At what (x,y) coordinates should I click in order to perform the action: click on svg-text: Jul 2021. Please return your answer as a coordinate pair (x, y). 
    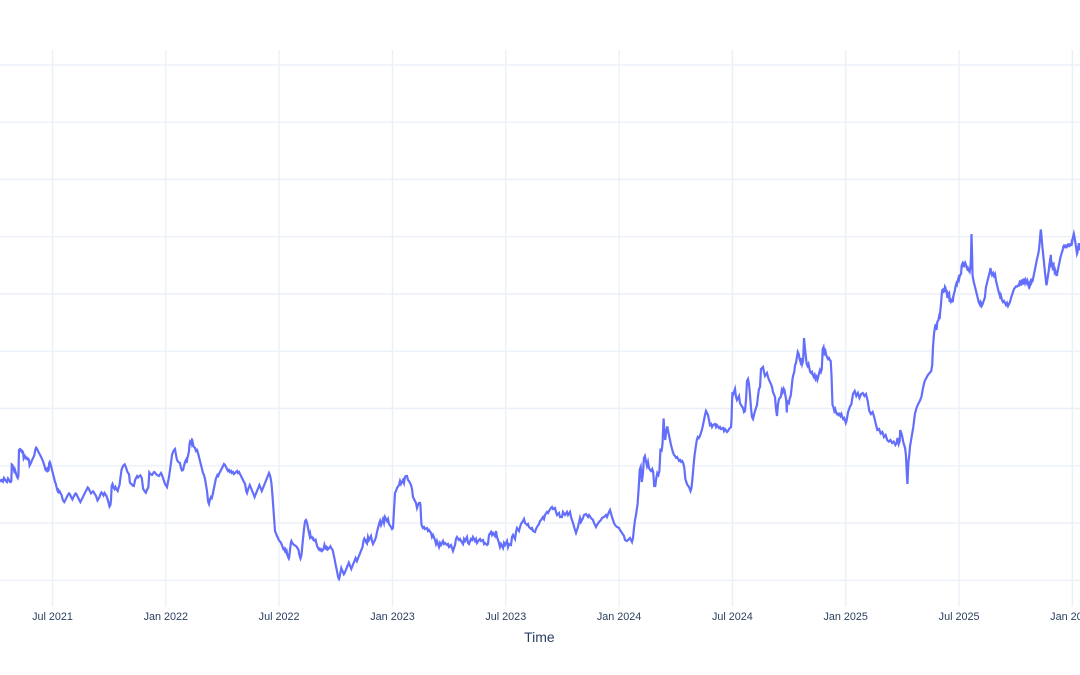
    Looking at the image, I should click on (52, 617).